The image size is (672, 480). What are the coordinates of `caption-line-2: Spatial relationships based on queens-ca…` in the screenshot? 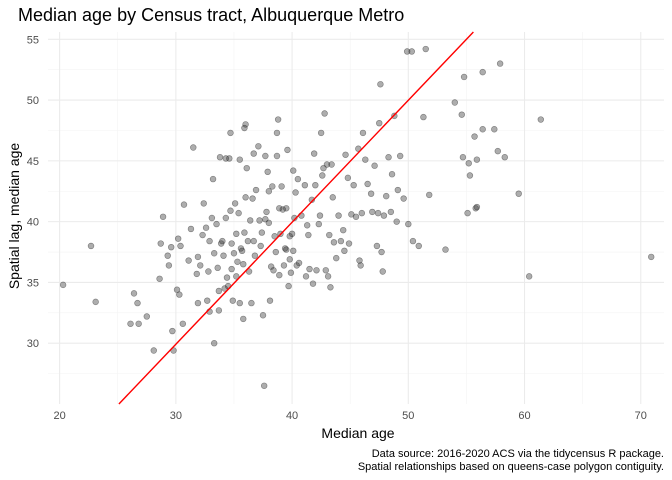 It's located at (511, 467).